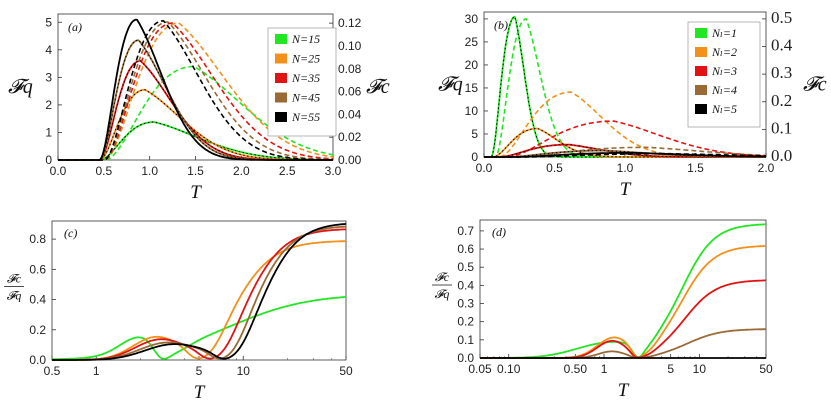 The height and width of the screenshot is (409, 831). What do you see at coordinates (465, 285) in the screenshot?
I see `panel-d-ytick-label: 0.4` at bounding box center [465, 285].